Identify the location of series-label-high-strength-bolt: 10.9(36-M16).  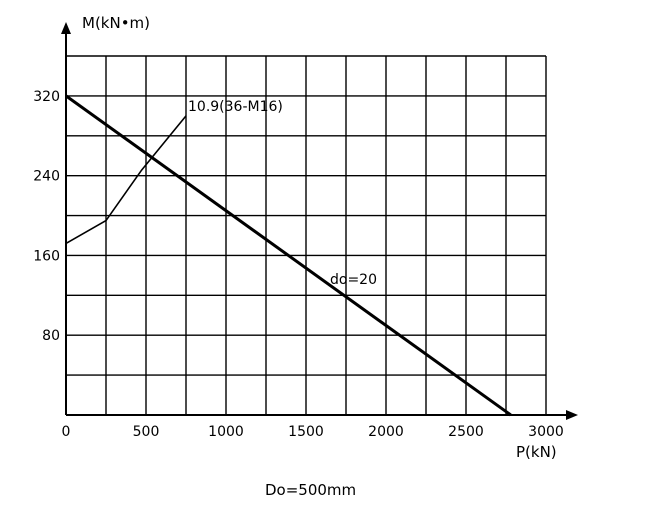
(235, 107).